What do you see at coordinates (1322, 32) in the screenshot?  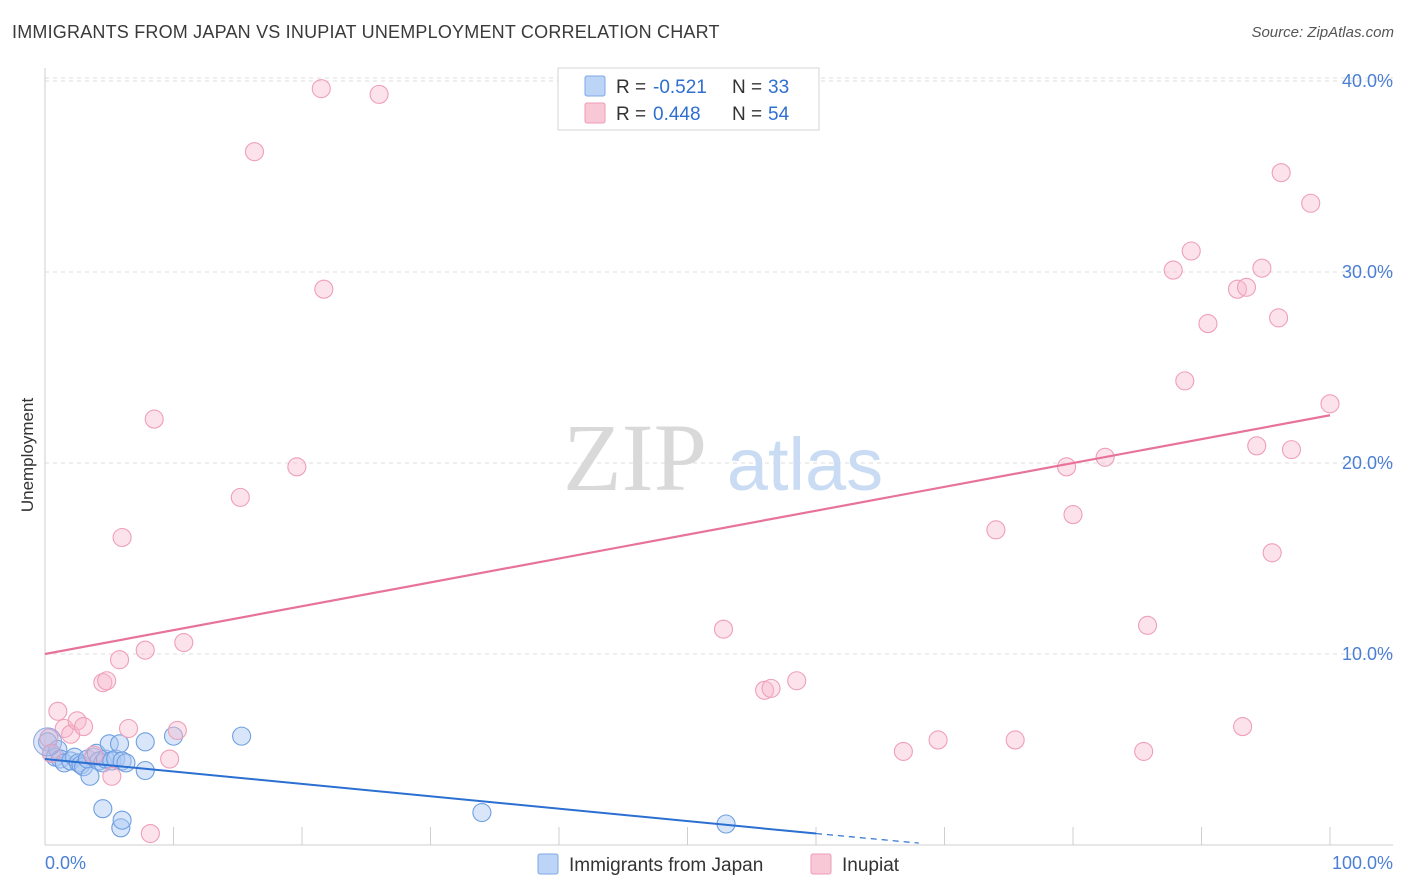 I see `source-credit: Source: ZipAtlas.com` at bounding box center [1322, 32].